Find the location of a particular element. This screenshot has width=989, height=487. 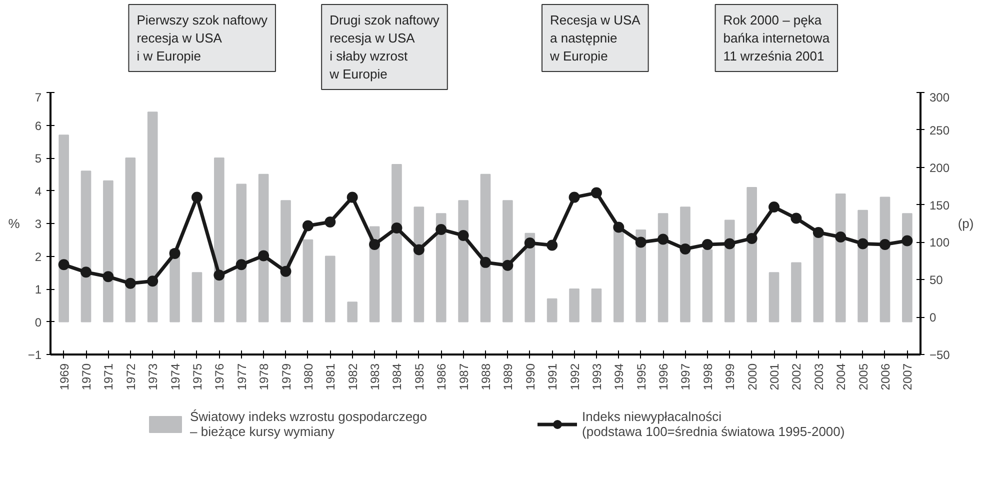

x-tick-label: 1990 is located at coordinates (530, 376).